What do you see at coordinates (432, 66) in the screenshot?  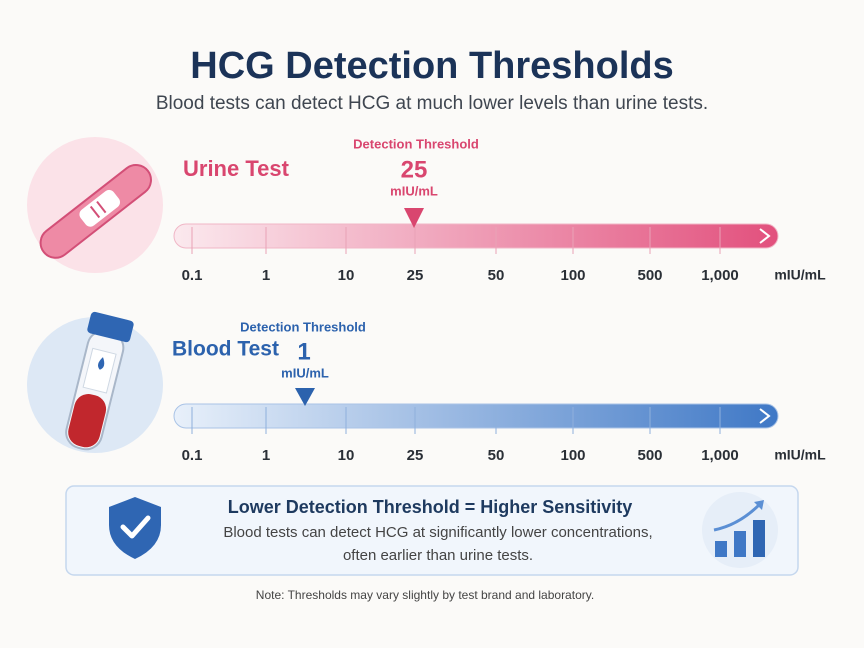 I see `title: HCG Detection Thresholds` at bounding box center [432, 66].